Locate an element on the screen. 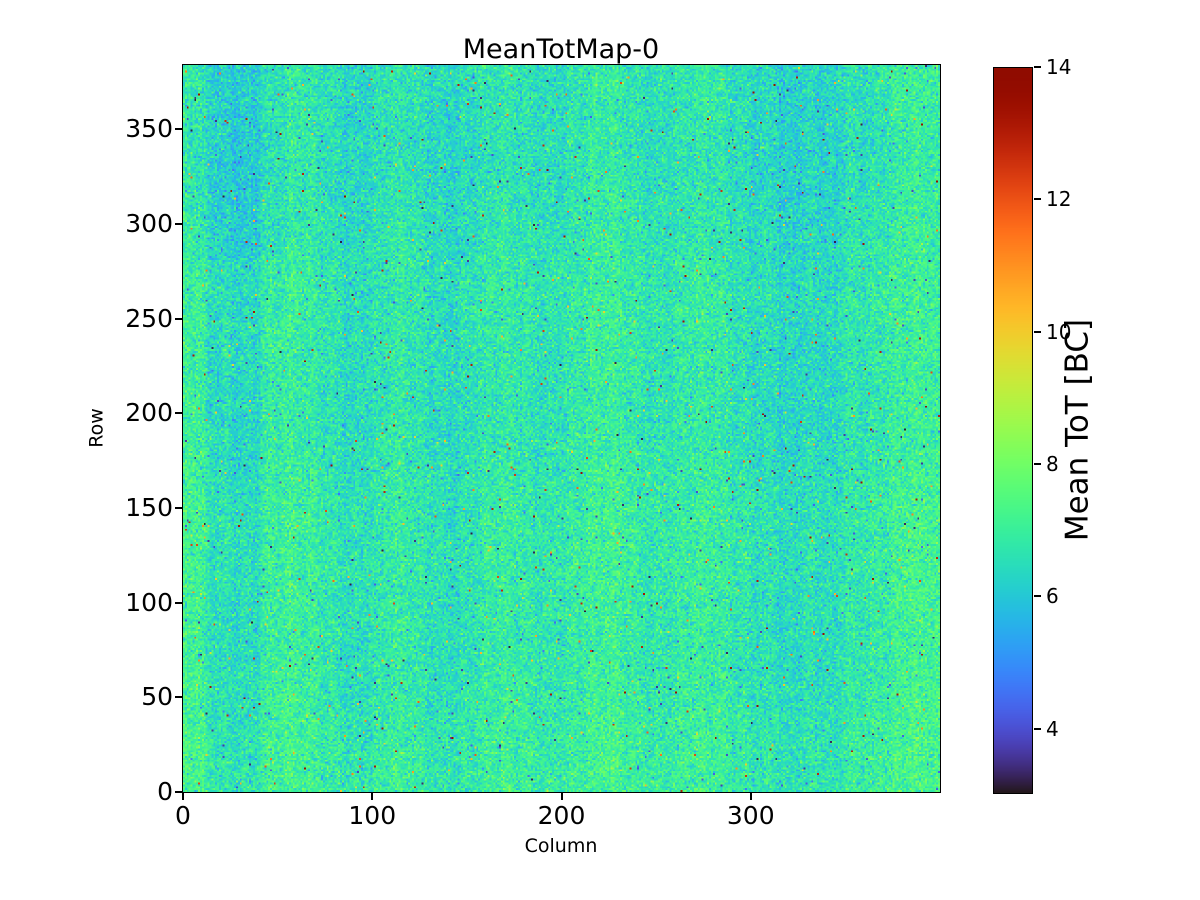  colorbar-label: Mean ToT [BC] is located at coordinates (1077, 430).